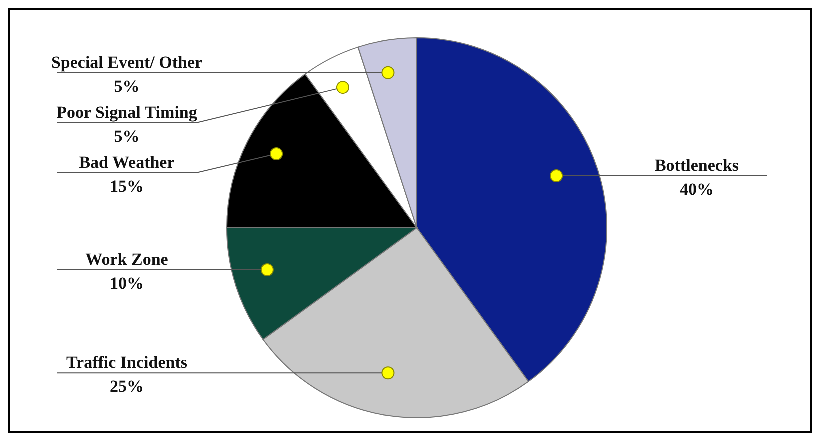  What do you see at coordinates (127, 259) in the screenshot?
I see `slice-label: Work Zone` at bounding box center [127, 259].